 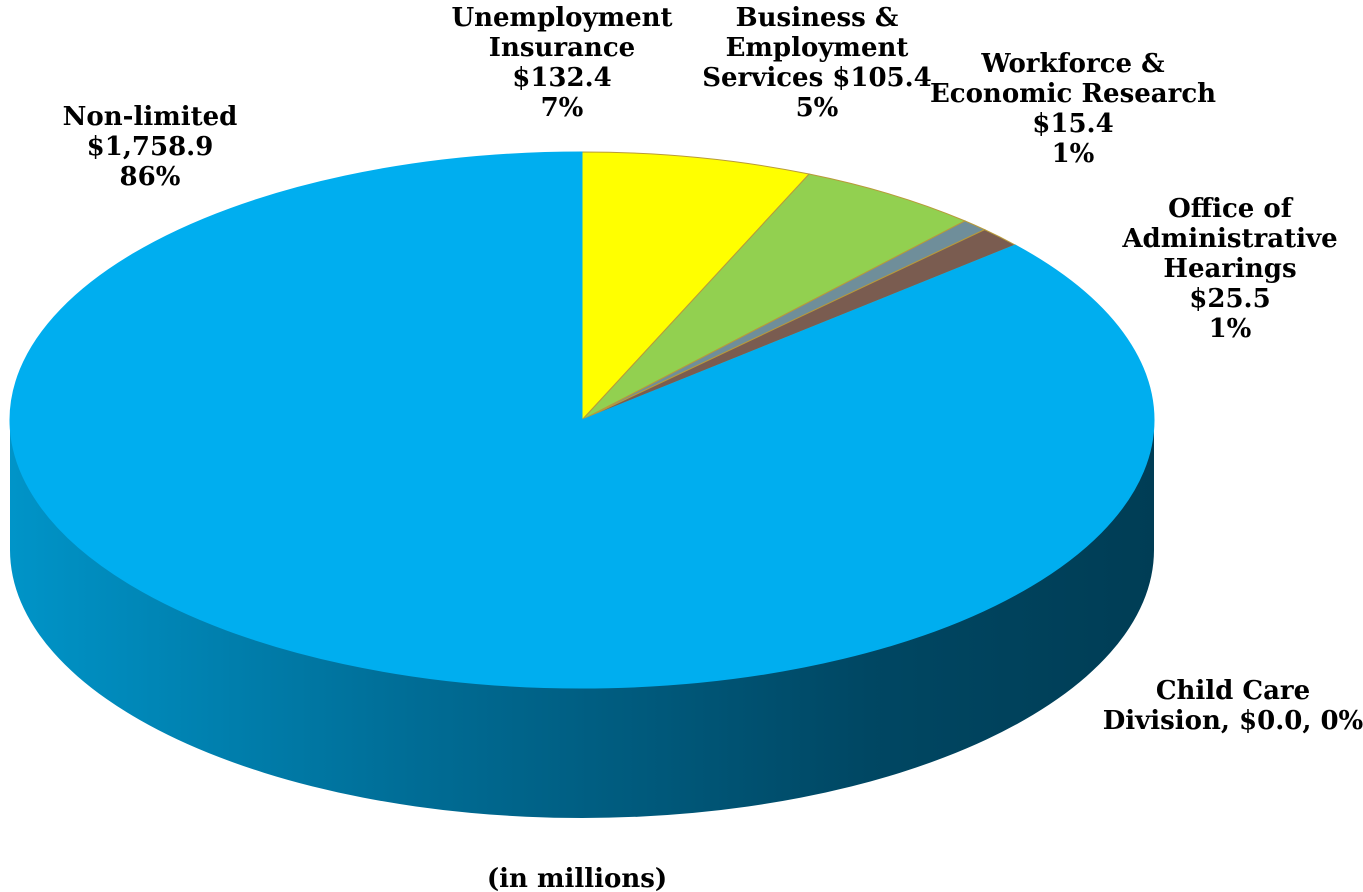 I want to click on slice-label-line: Office of, so click(x=1231, y=209).